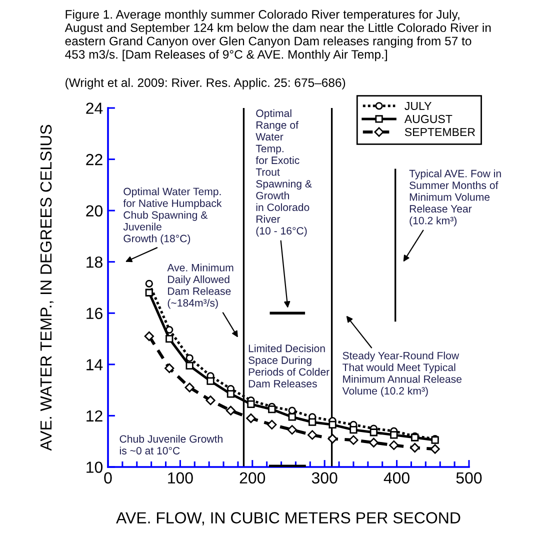  What do you see at coordinates (94, 262) in the screenshot?
I see `y-tick-label: 18` at bounding box center [94, 262].